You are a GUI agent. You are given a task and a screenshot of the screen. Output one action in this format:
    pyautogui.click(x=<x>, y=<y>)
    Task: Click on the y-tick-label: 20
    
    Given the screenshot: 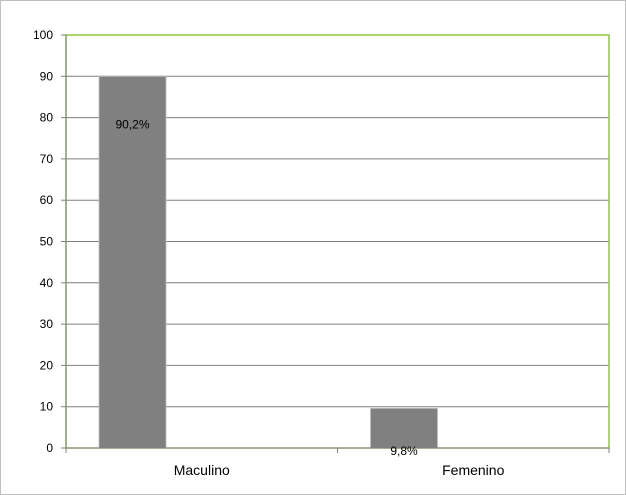 What is the action you would take?
    pyautogui.click(x=47, y=365)
    